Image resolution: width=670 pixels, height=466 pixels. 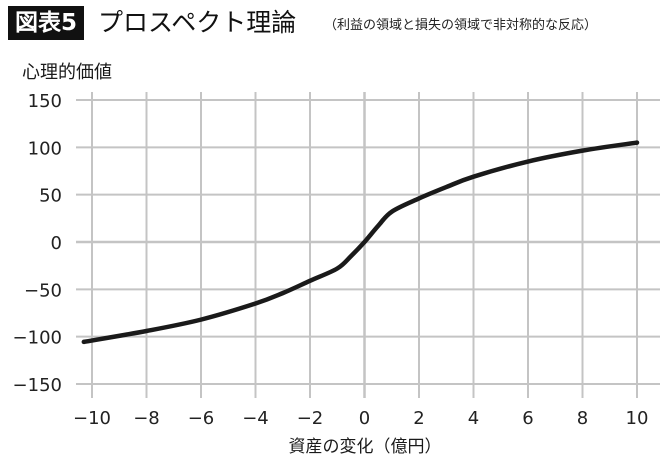 I want to click on x-axis-label: 資産の変化（億円）, so click(x=365, y=447).